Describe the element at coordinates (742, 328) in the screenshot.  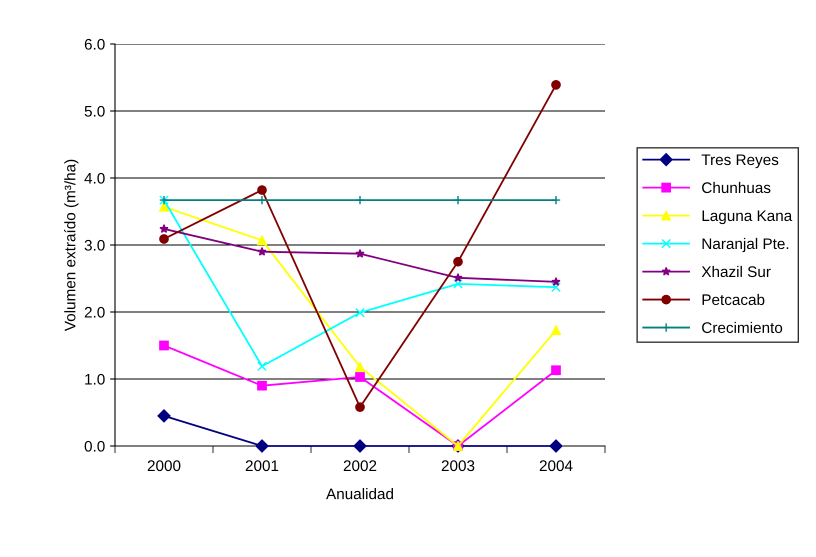
I see `legend-label: Crecimiento` at that location.